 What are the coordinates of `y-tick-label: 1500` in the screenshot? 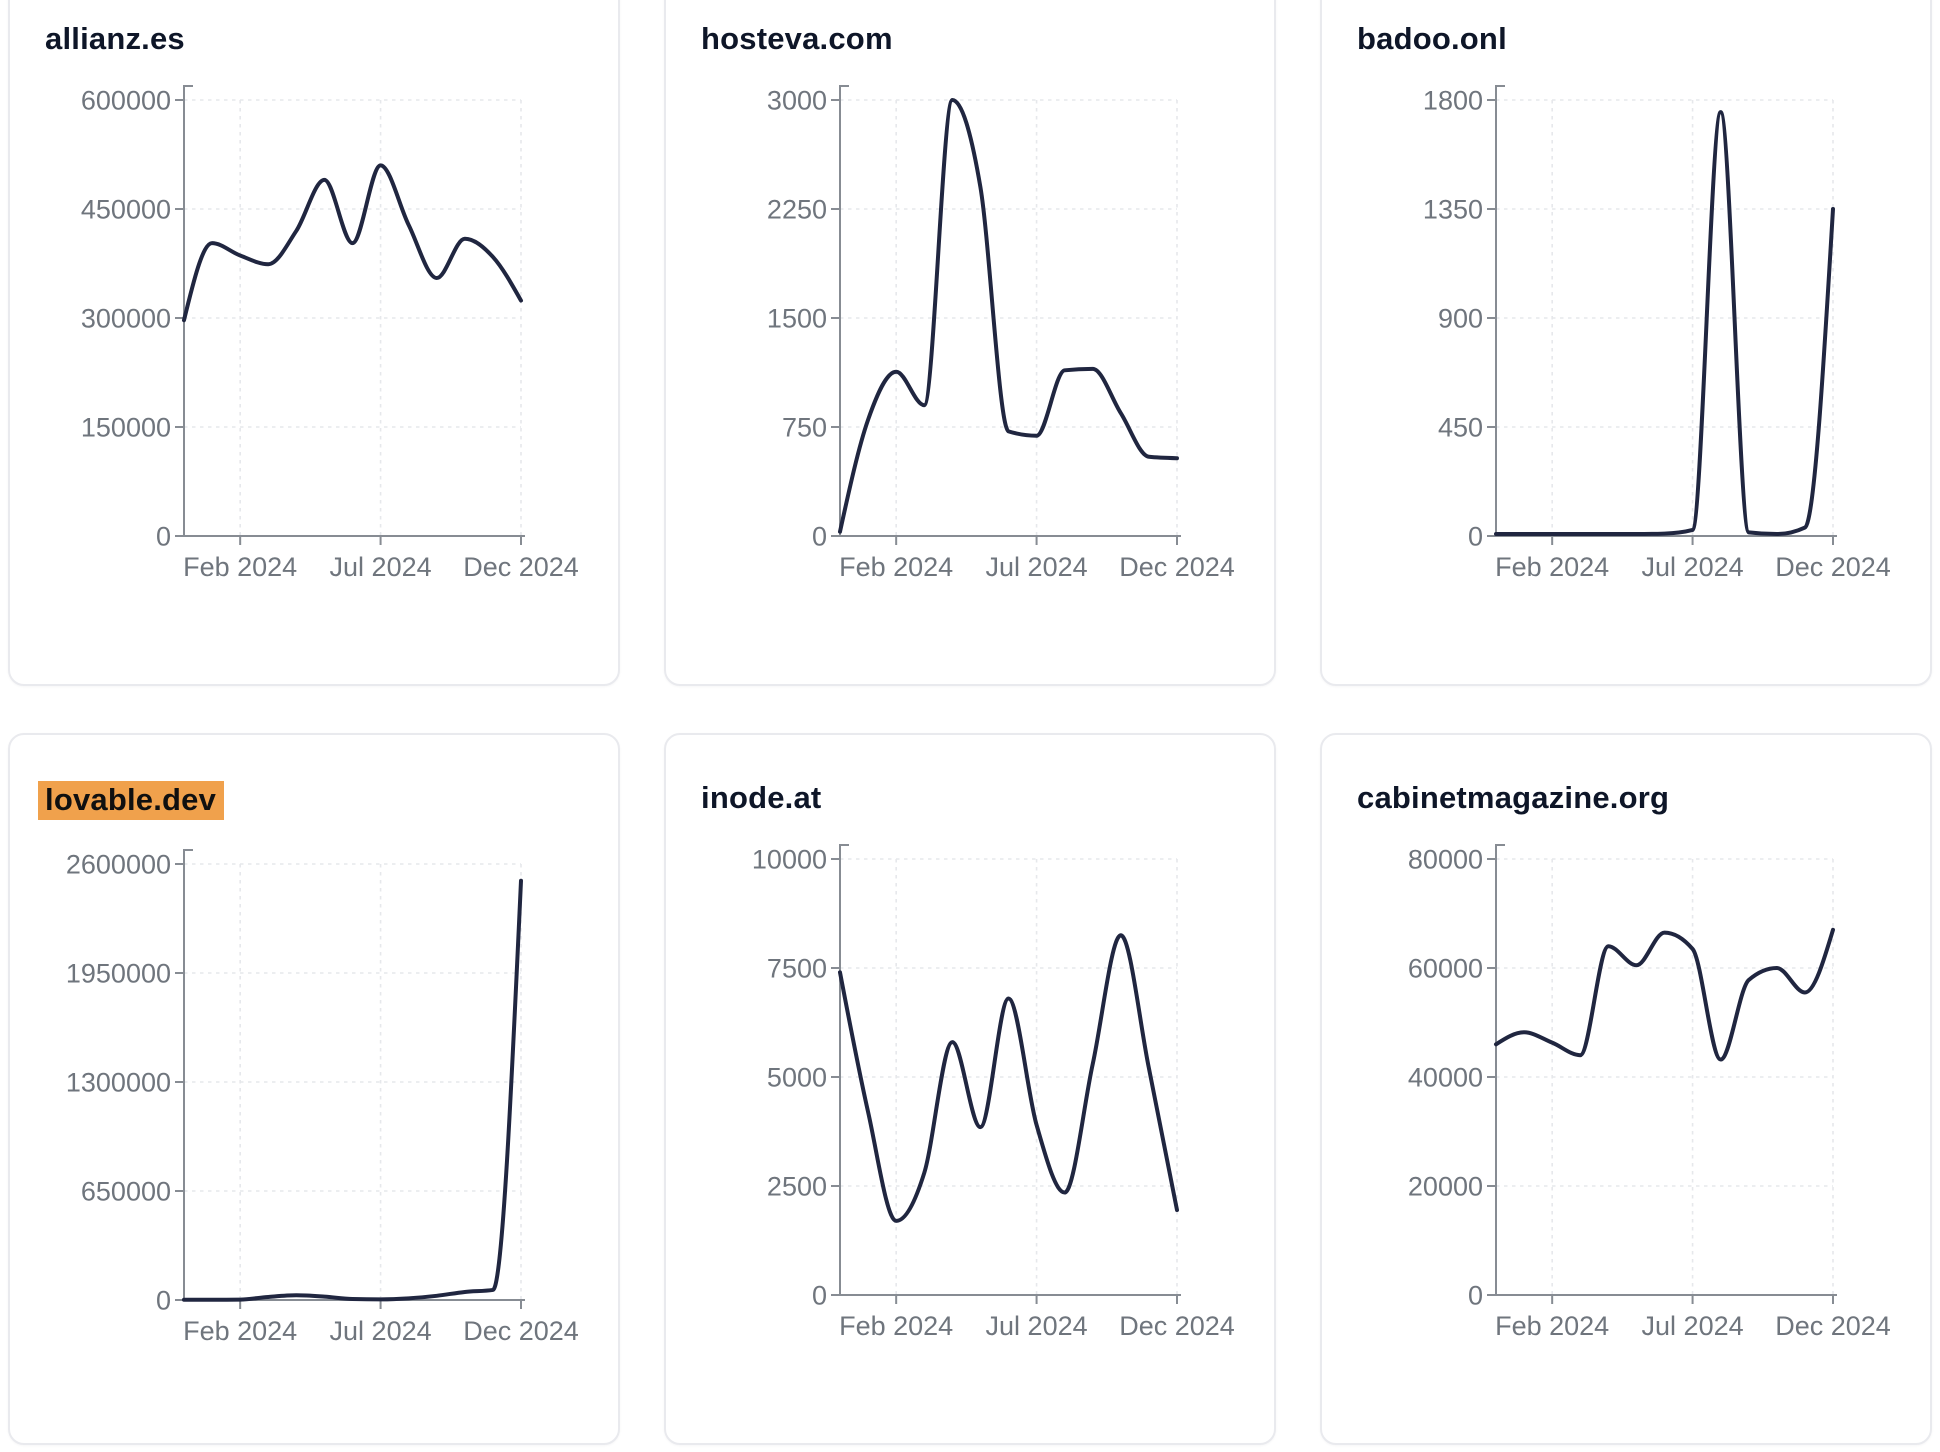 It's located at (797, 318).